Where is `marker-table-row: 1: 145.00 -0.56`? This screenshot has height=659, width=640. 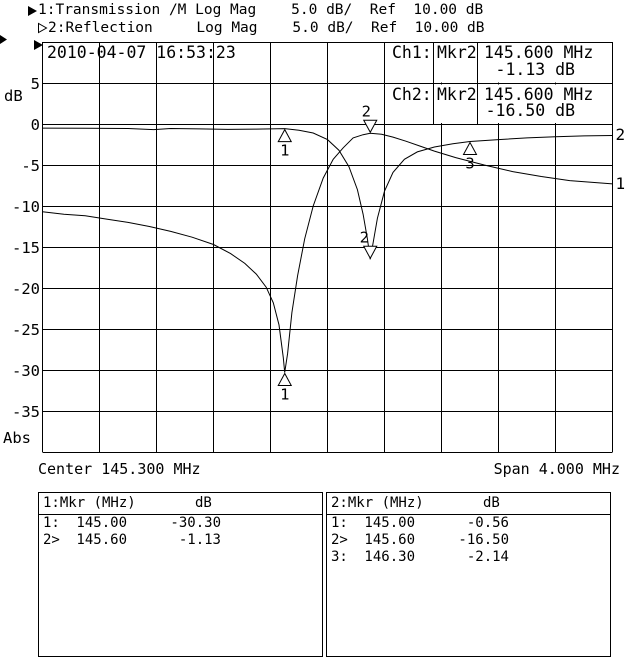 marker-table-row: 1: 145.00 -0.56 is located at coordinates (468, 523).